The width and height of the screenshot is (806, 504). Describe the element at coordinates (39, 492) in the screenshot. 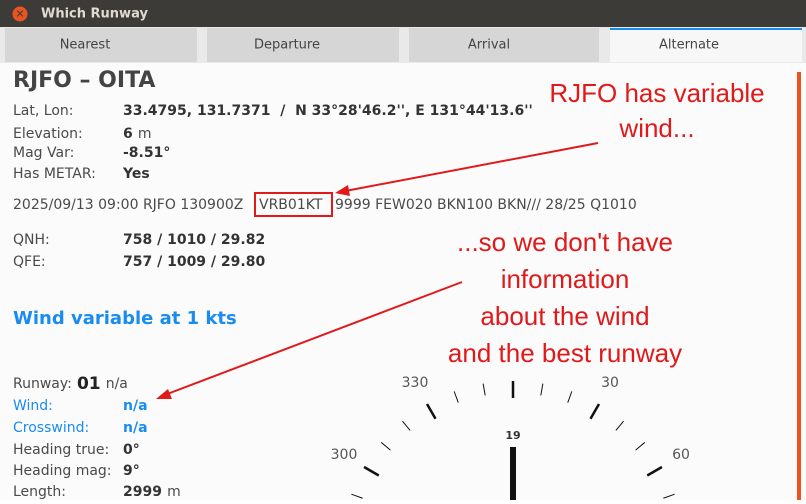

I see `field-label: Length:` at that location.